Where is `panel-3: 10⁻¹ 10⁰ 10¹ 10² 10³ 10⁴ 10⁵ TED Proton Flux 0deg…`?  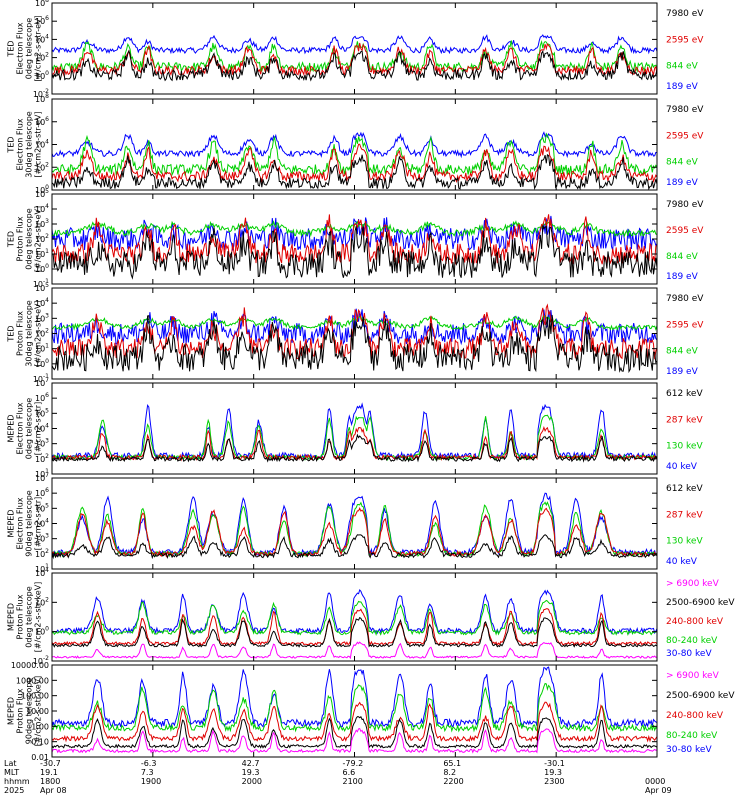 panel-3: 10⁻¹ 10⁰ 10¹ 10² 10³ 10⁴ 10⁵ TED Proton Flux 0deg… is located at coordinates (356, 238).